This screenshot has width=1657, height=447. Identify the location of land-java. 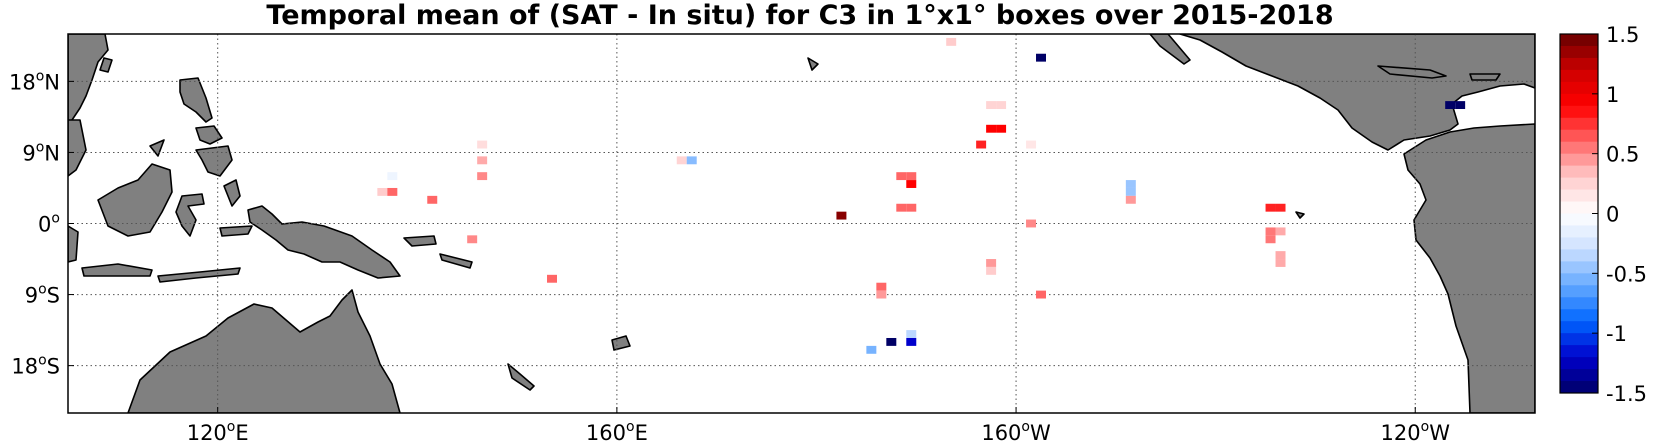
(117, 270).